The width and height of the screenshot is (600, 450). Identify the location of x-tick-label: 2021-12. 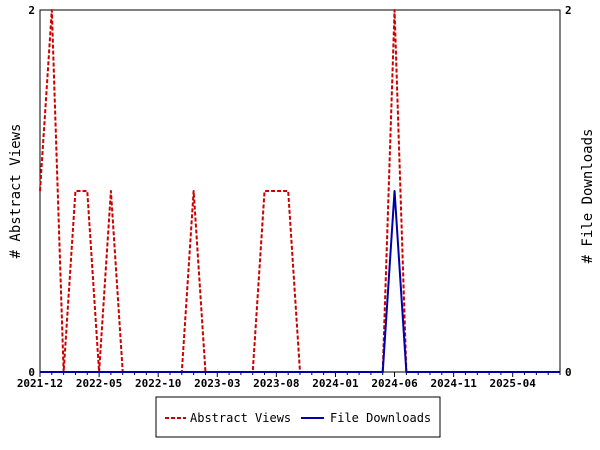
(40, 383).